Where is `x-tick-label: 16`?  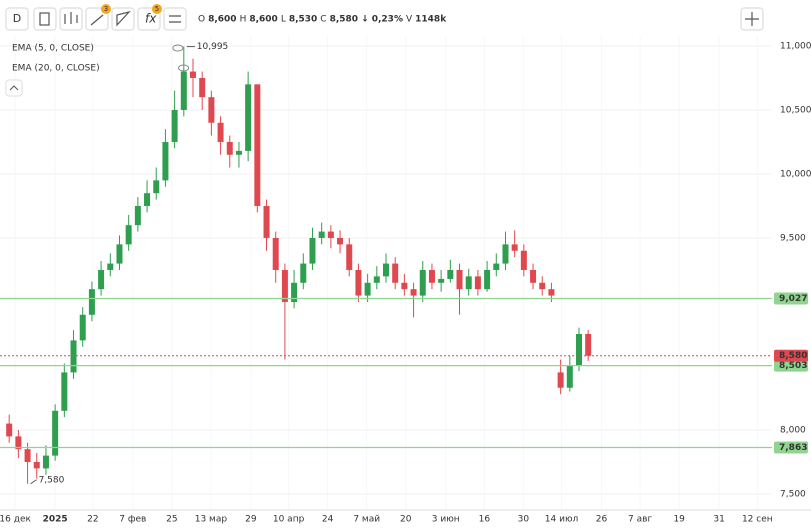
x-tick-label: 16 is located at coordinates (485, 520).